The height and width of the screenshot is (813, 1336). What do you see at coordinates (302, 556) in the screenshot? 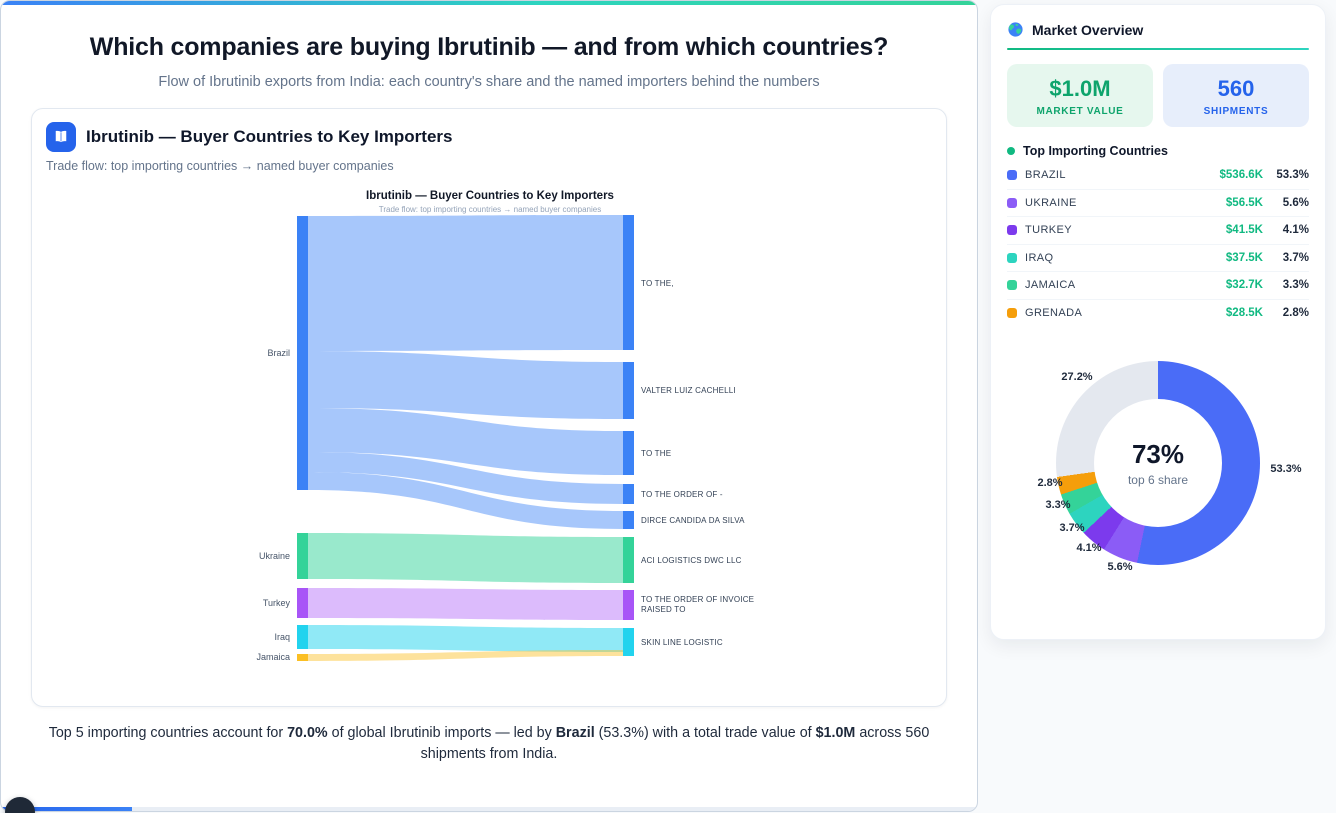
I see `sankey-node-ukraine` at bounding box center [302, 556].